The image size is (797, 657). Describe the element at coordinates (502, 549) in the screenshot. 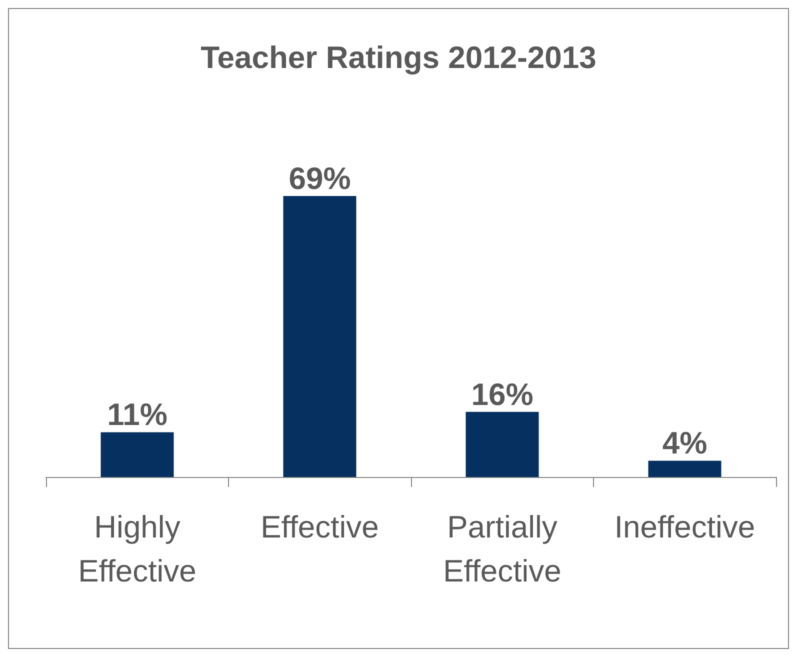

I see `x-tick-label: Partially Effective` at that location.